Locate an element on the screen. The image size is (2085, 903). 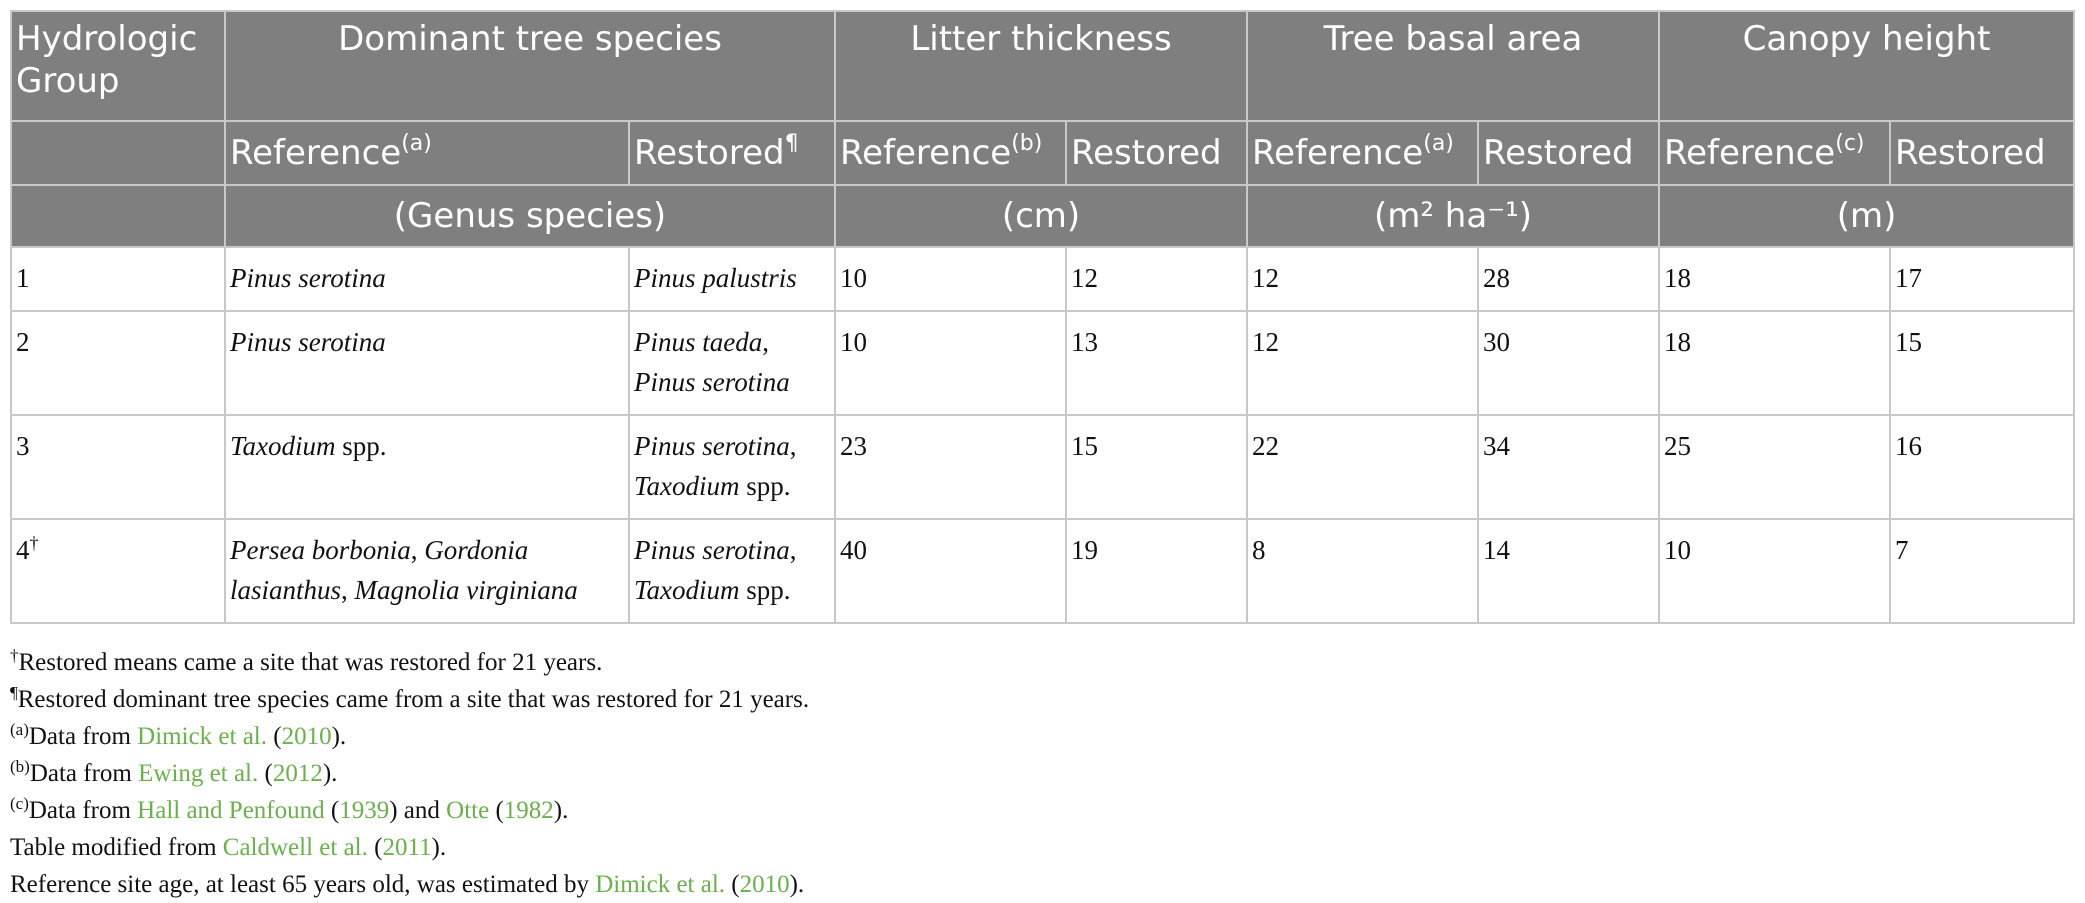
header-canopy-height: Canopy height is located at coordinates (1867, 66).